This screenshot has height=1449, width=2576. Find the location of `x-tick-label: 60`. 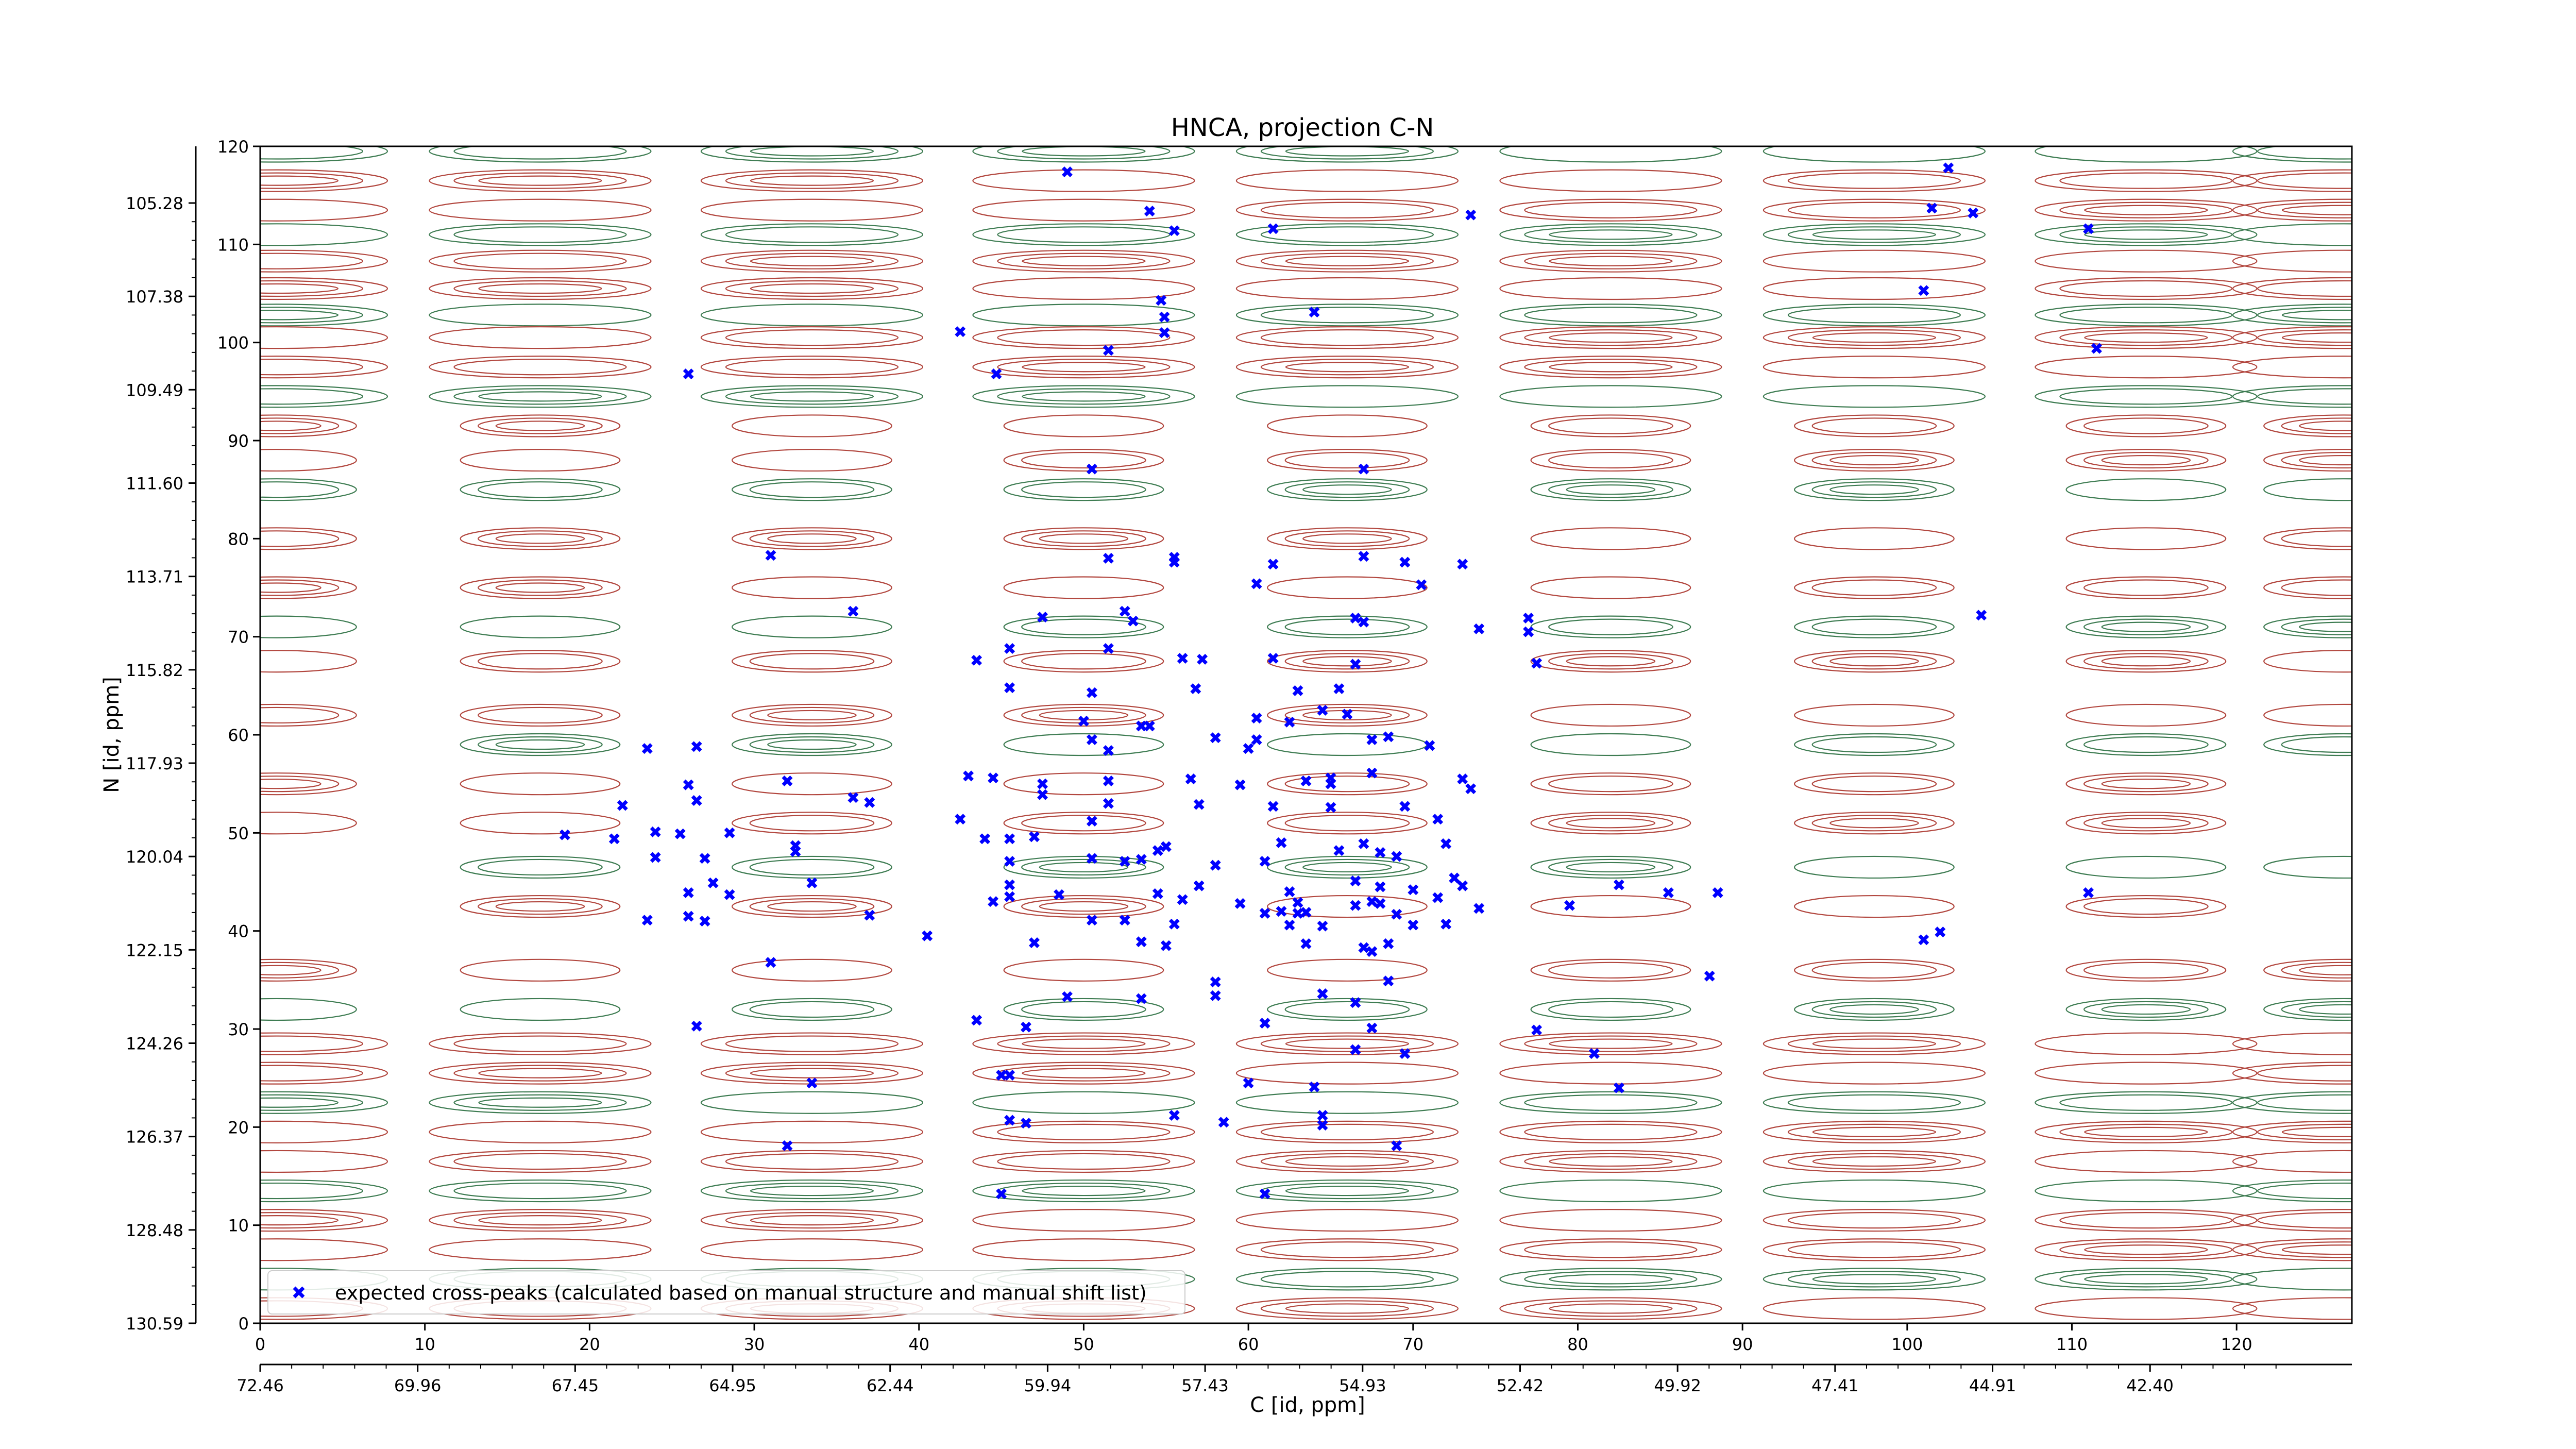

x-tick-label: 60 is located at coordinates (1248, 1344).